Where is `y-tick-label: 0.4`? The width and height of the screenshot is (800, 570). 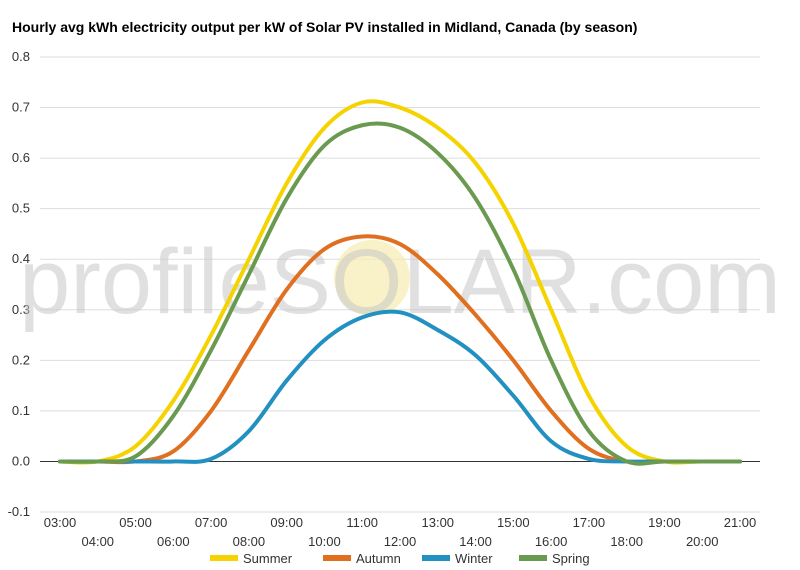 y-tick-label: 0.4 is located at coordinates (21, 258).